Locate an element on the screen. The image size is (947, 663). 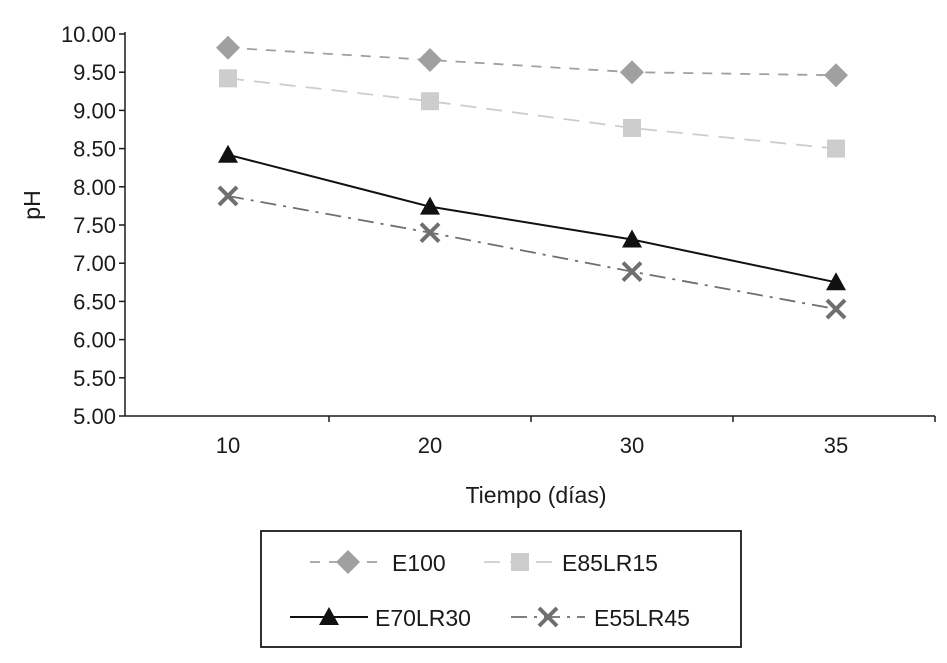
series-e100 is located at coordinates (532, 61).